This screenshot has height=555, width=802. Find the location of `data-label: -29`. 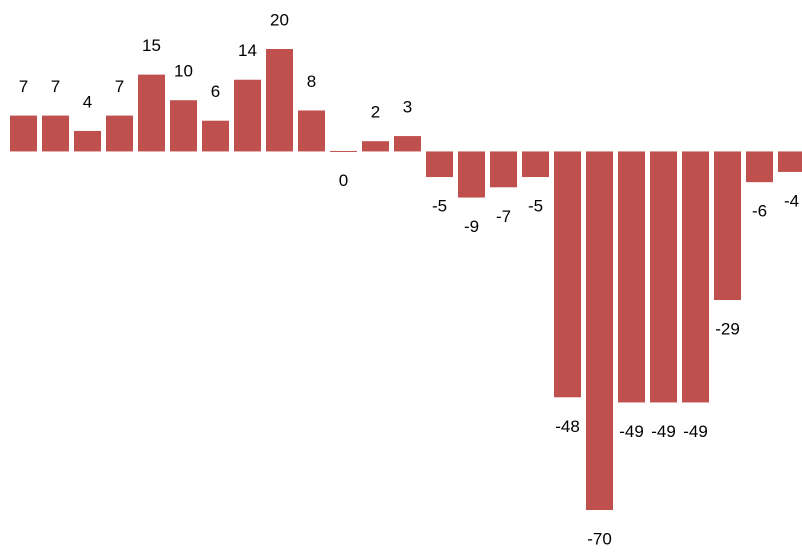

data-label: -29 is located at coordinates (727, 328).